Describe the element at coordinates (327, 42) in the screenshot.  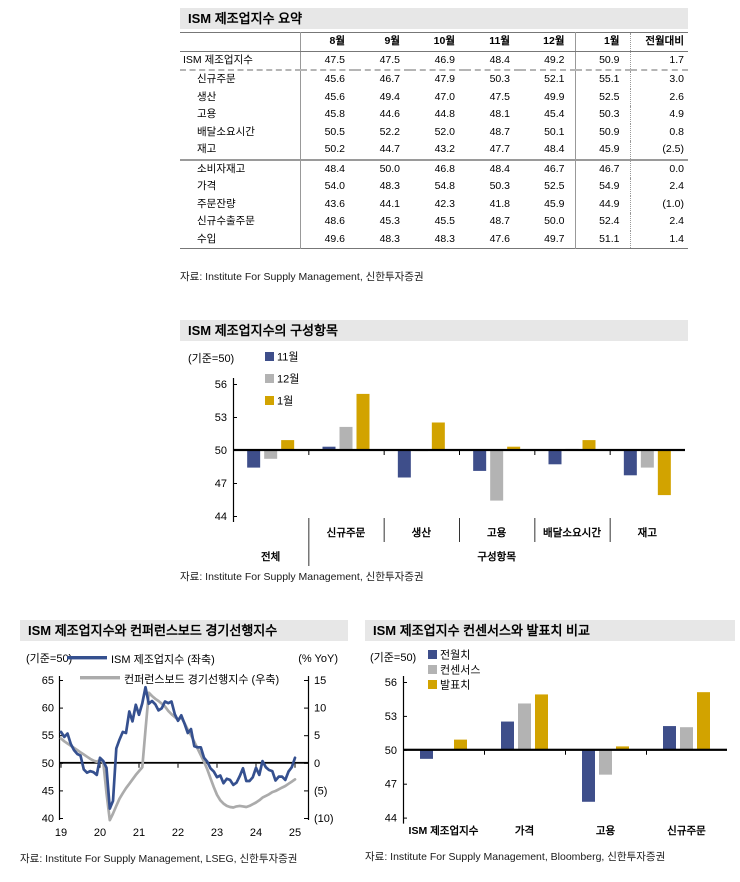
I see `header-cell: 8월` at that location.